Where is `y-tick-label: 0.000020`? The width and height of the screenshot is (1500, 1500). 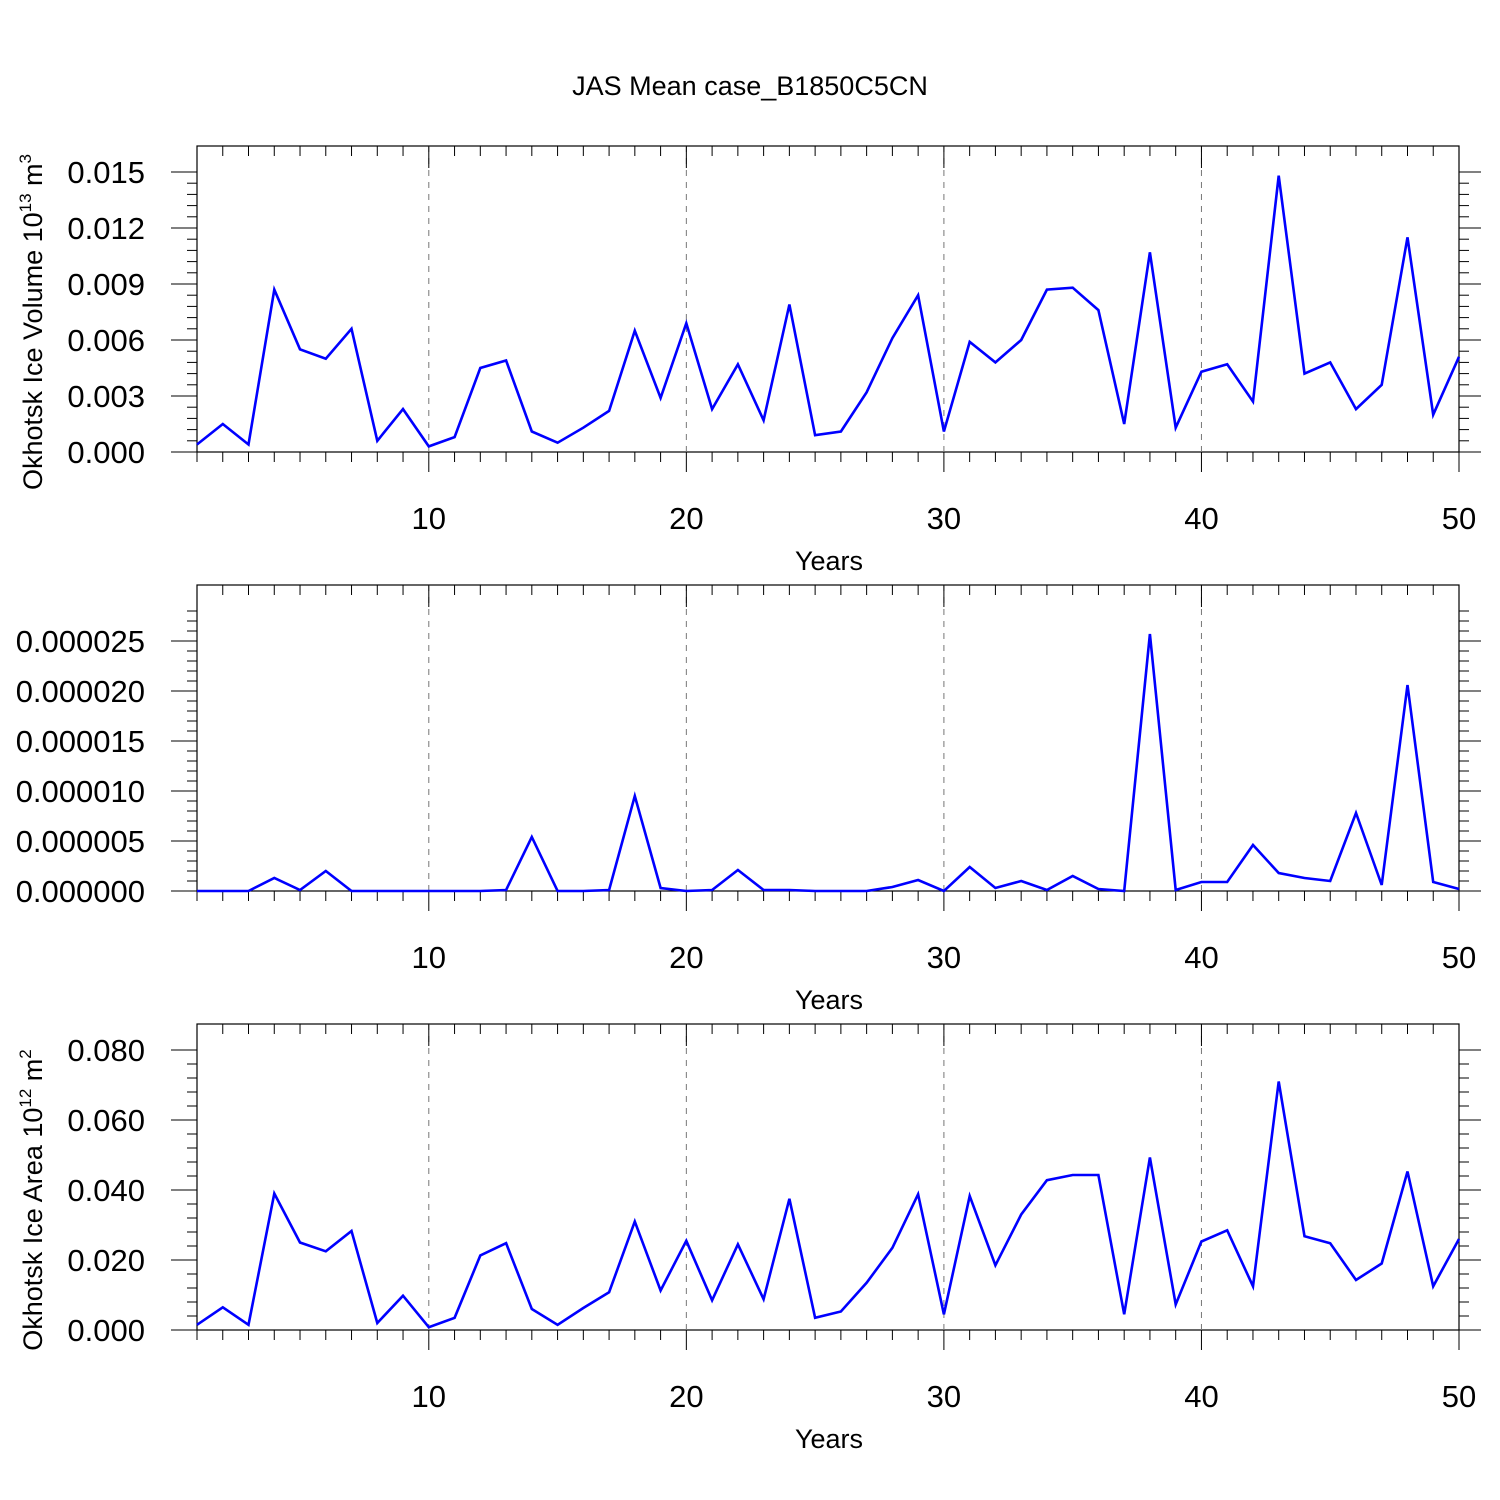 y-tick-label: 0.000020 is located at coordinates (80, 691).